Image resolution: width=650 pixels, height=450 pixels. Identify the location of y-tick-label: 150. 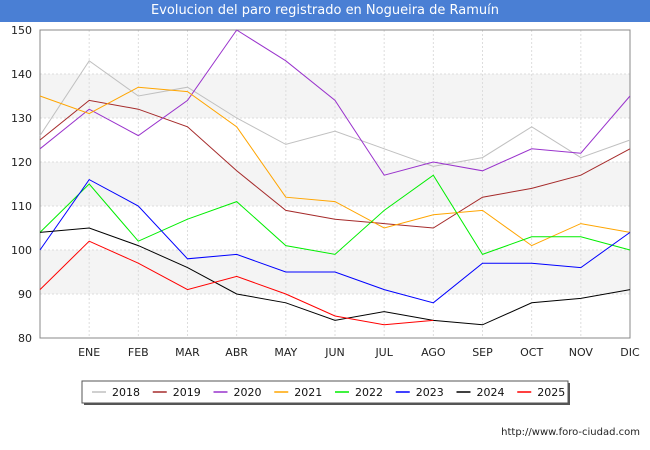
(21, 30).